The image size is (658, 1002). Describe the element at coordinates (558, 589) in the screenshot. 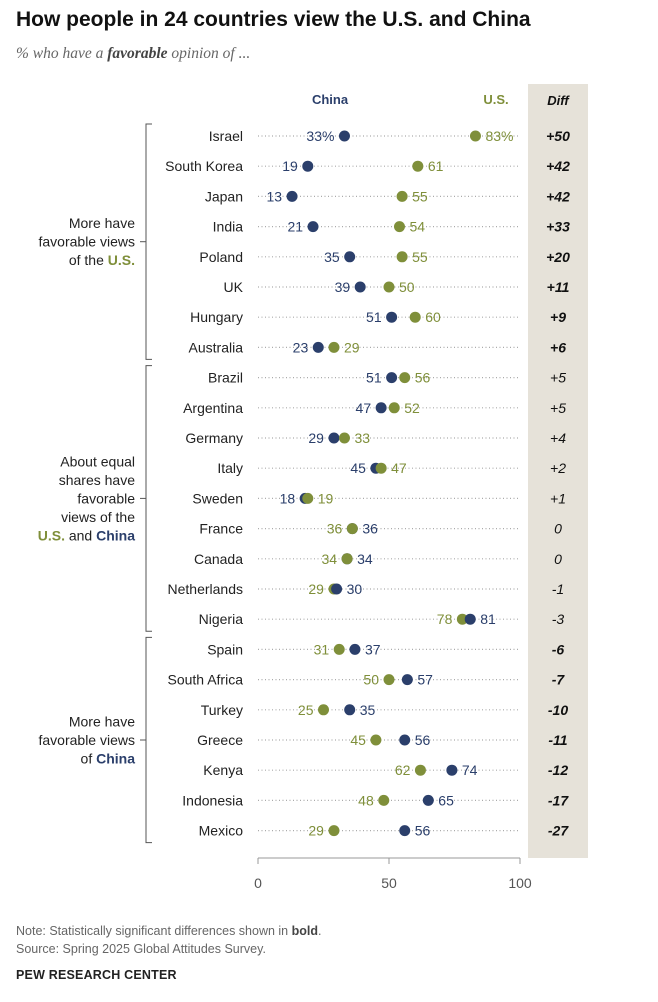

I see `diff-value: -1` at that location.